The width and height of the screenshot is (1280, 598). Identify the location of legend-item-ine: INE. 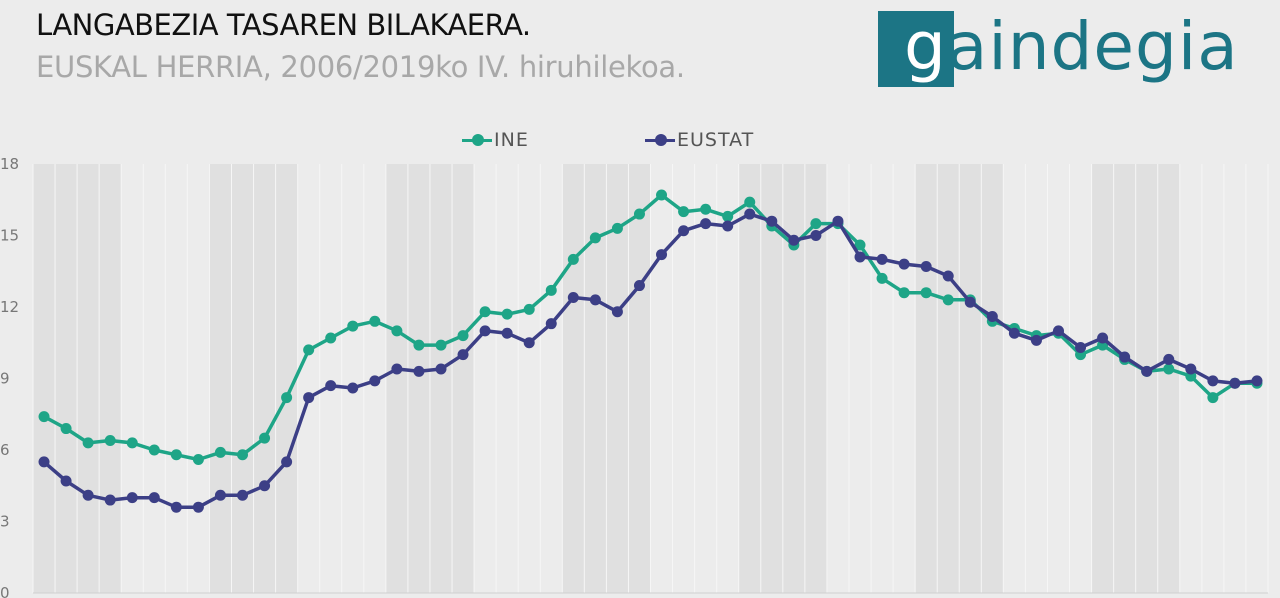
(495, 140).